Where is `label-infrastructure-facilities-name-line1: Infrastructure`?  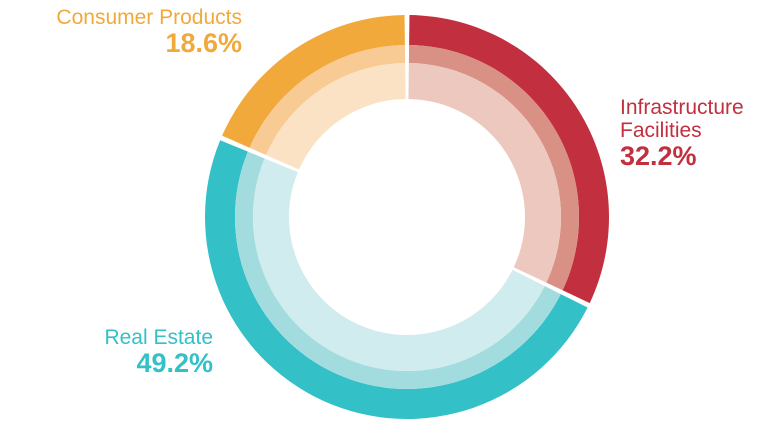 label-infrastructure-facilities-name-line1: Infrastructure is located at coordinates (682, 107).